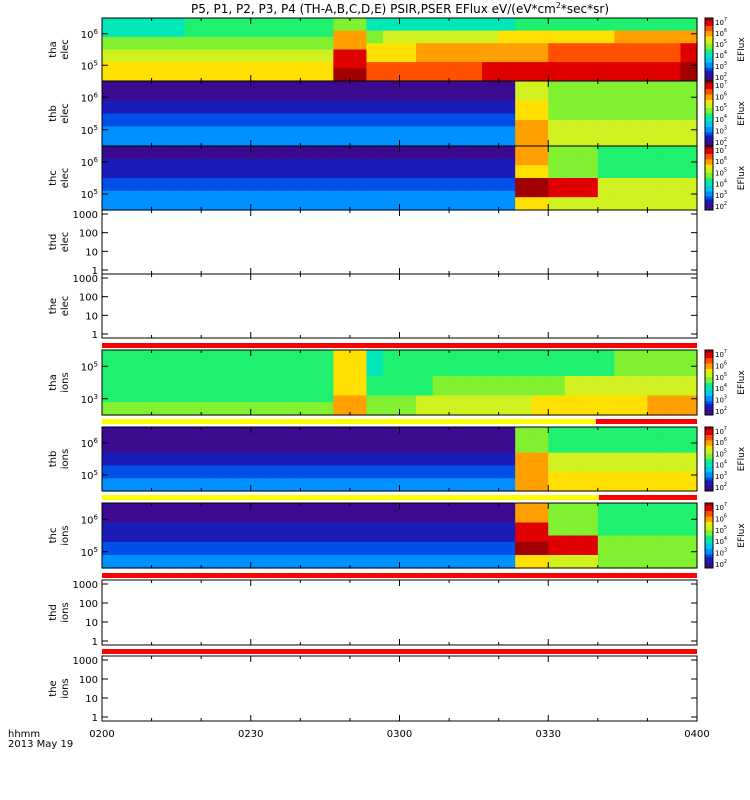 This screenshot has width=750, height=800. What do you see at coordinates (399, 612) in the screenshot?
I see `panel-frame` at bounding box center [399, 612].